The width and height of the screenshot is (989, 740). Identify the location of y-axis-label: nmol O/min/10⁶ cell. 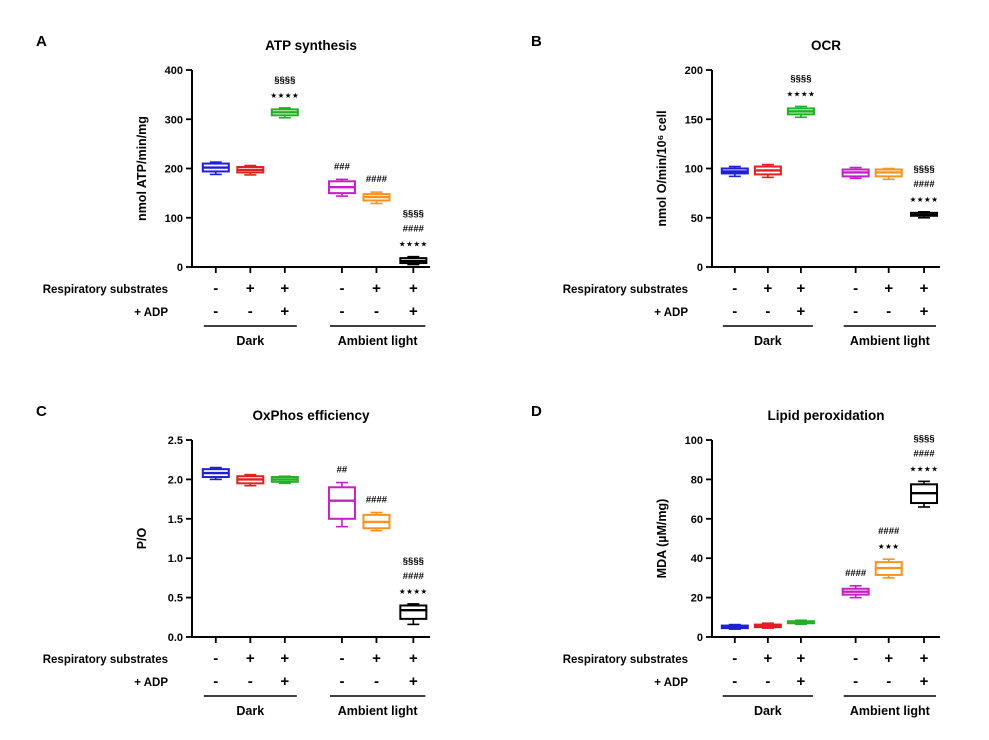
(662, 168).